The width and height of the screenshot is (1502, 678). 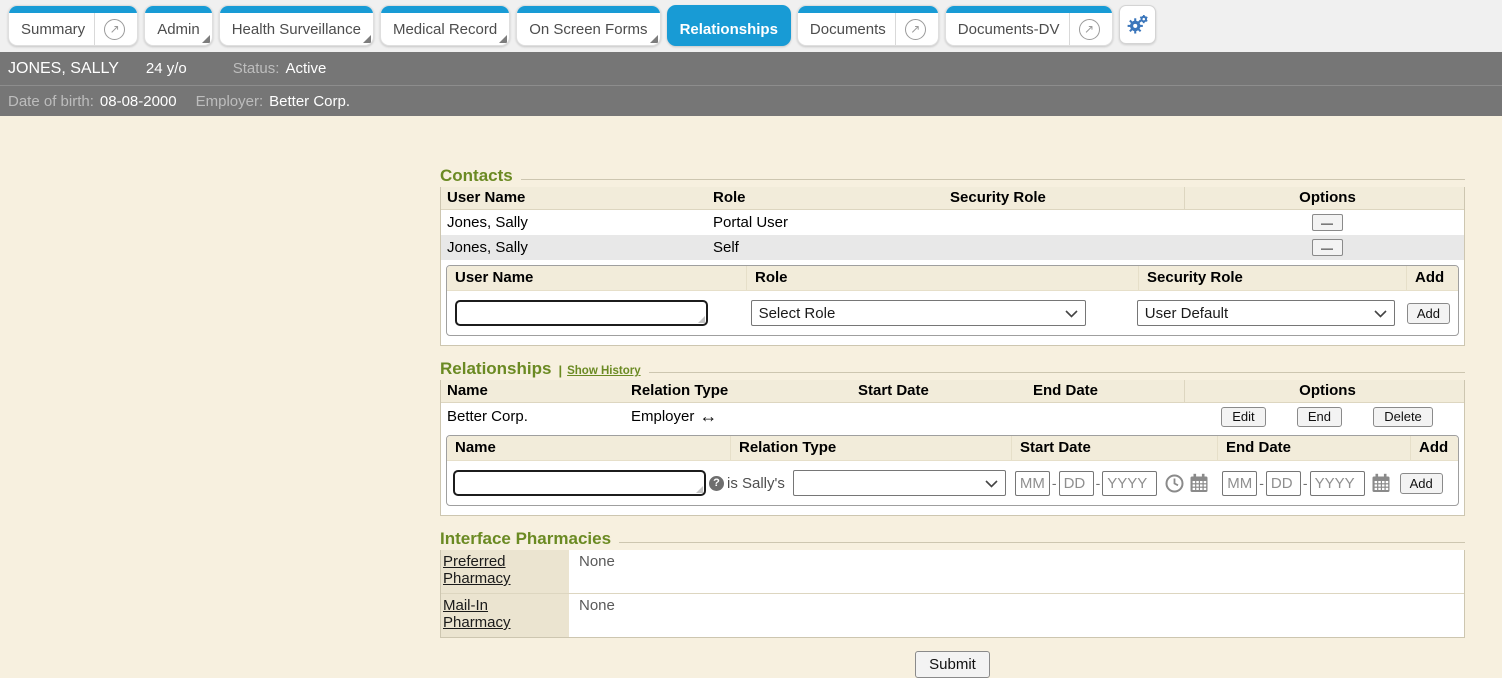 I want to click on pharmacy-row: Preferred Pharmacy None, so click(x=952, y=572).